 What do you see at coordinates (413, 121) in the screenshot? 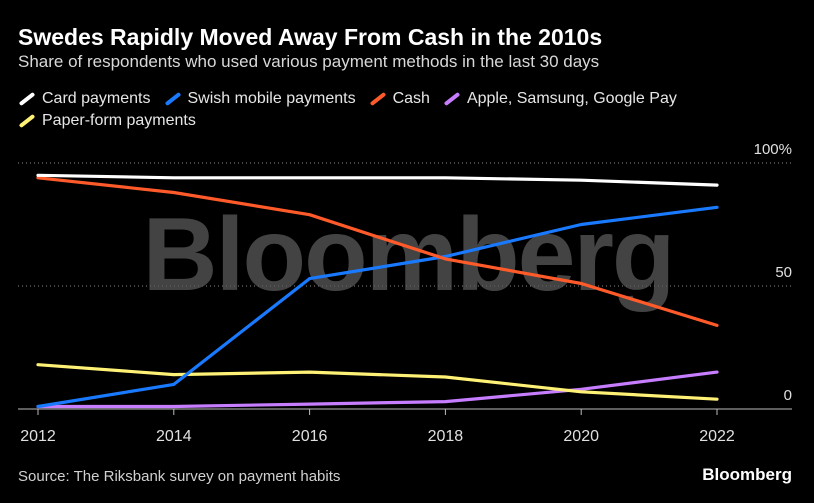
I see `legend-row: Paper-form payments` at bounding box center [413, 121].